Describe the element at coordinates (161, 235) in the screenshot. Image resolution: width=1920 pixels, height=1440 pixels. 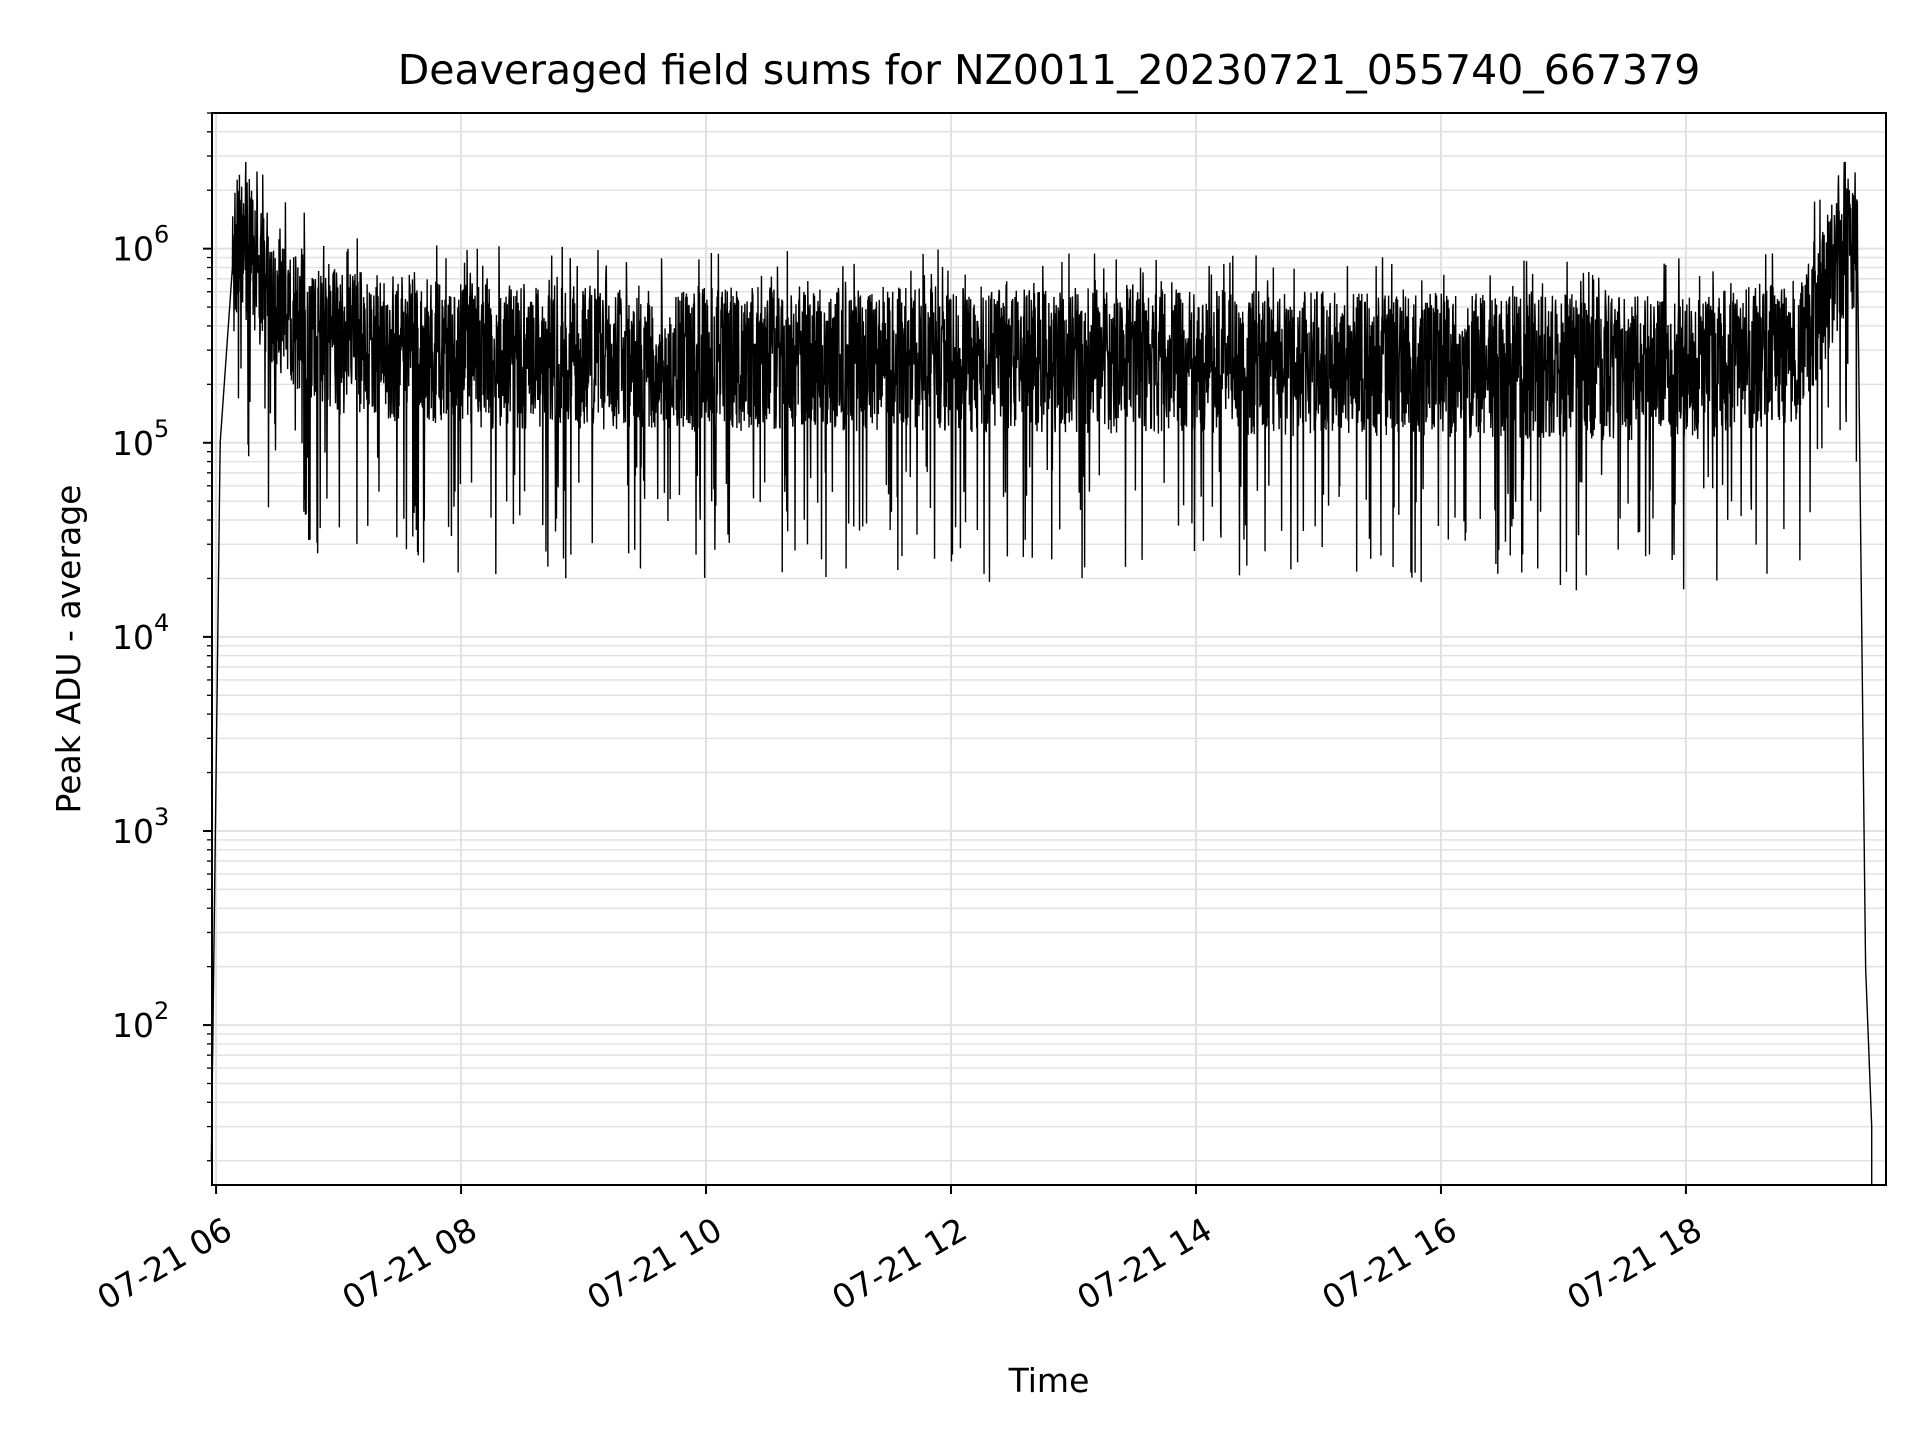
I see `y-tick-label-exponent: 6` at that location.